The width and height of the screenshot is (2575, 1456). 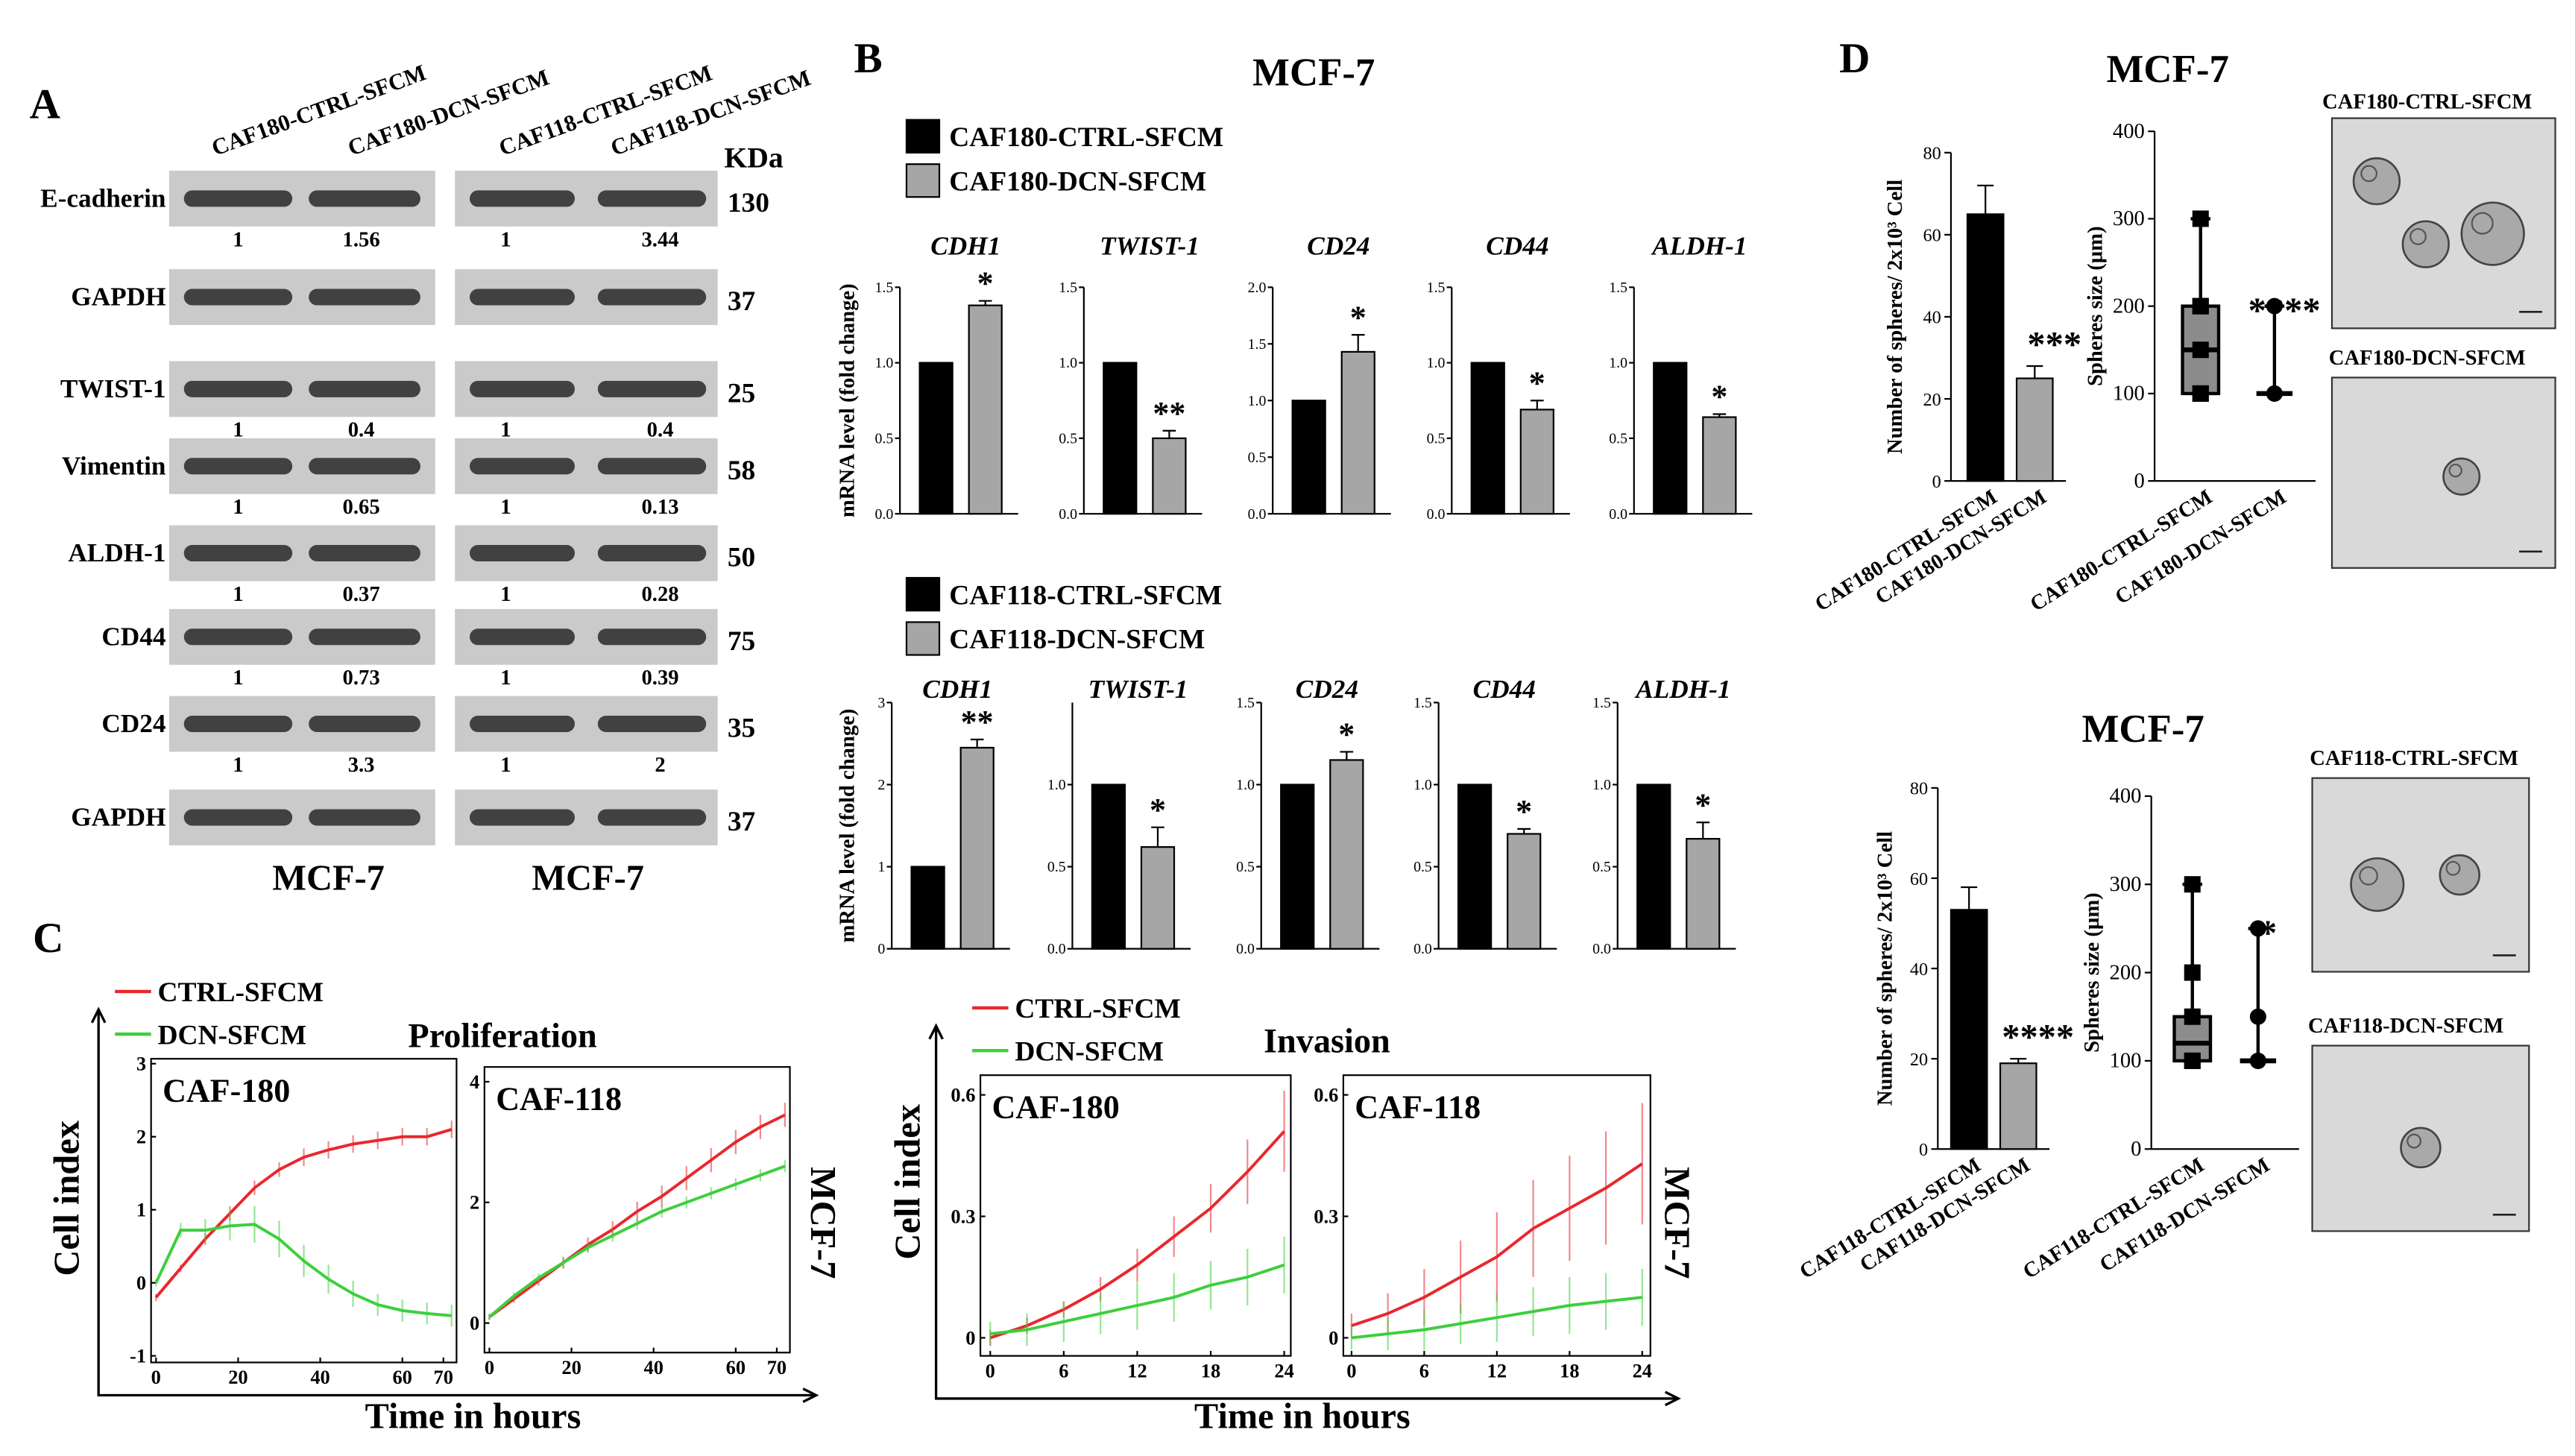 What do you see at coordinates (1424, 1370) in the screenshot?
I see `x-tick-label: 6` at bounding box center [1424, 1370].